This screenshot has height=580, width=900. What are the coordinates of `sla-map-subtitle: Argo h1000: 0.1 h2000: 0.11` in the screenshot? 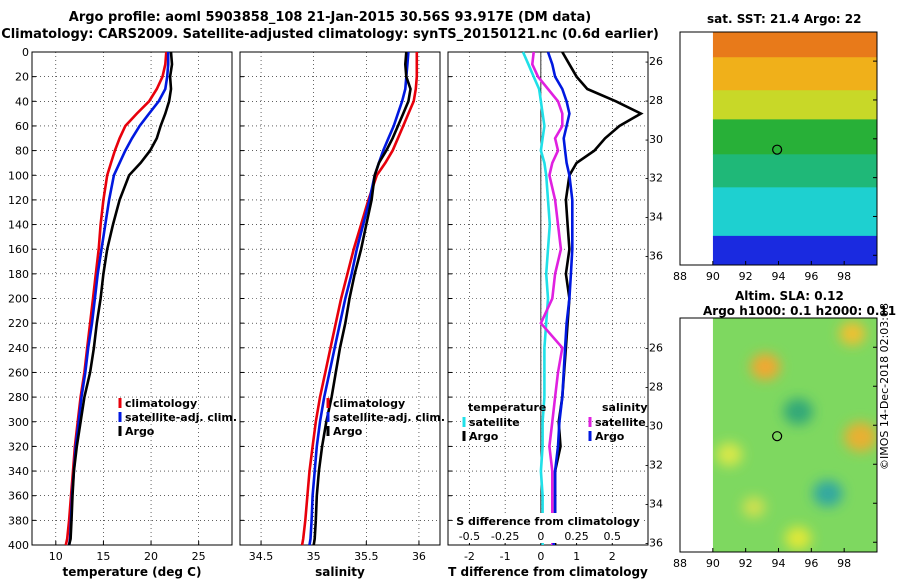 It's located at (800, 311).